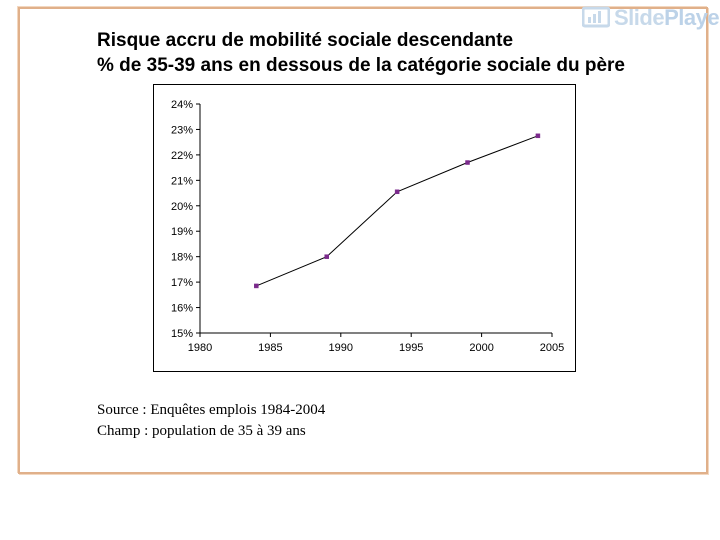 This screenshot has height=540, width=720. I want to click on y-tick-label: 15%, so click(182, 334).